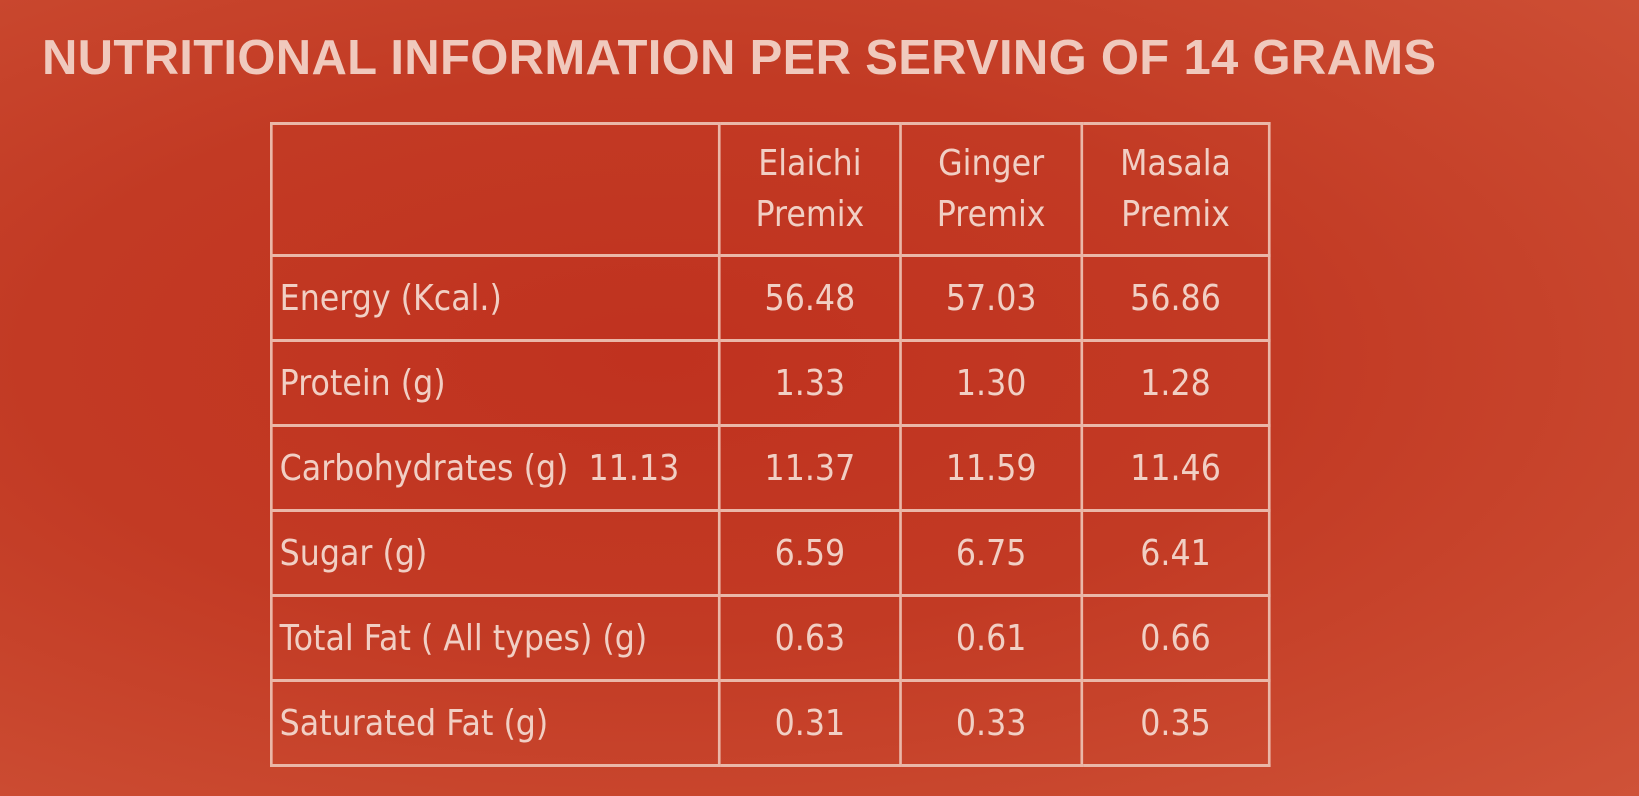  Describe the element at coordinates (809, 553) in the screenshot. I see `cell-value: 6.59` at that location.